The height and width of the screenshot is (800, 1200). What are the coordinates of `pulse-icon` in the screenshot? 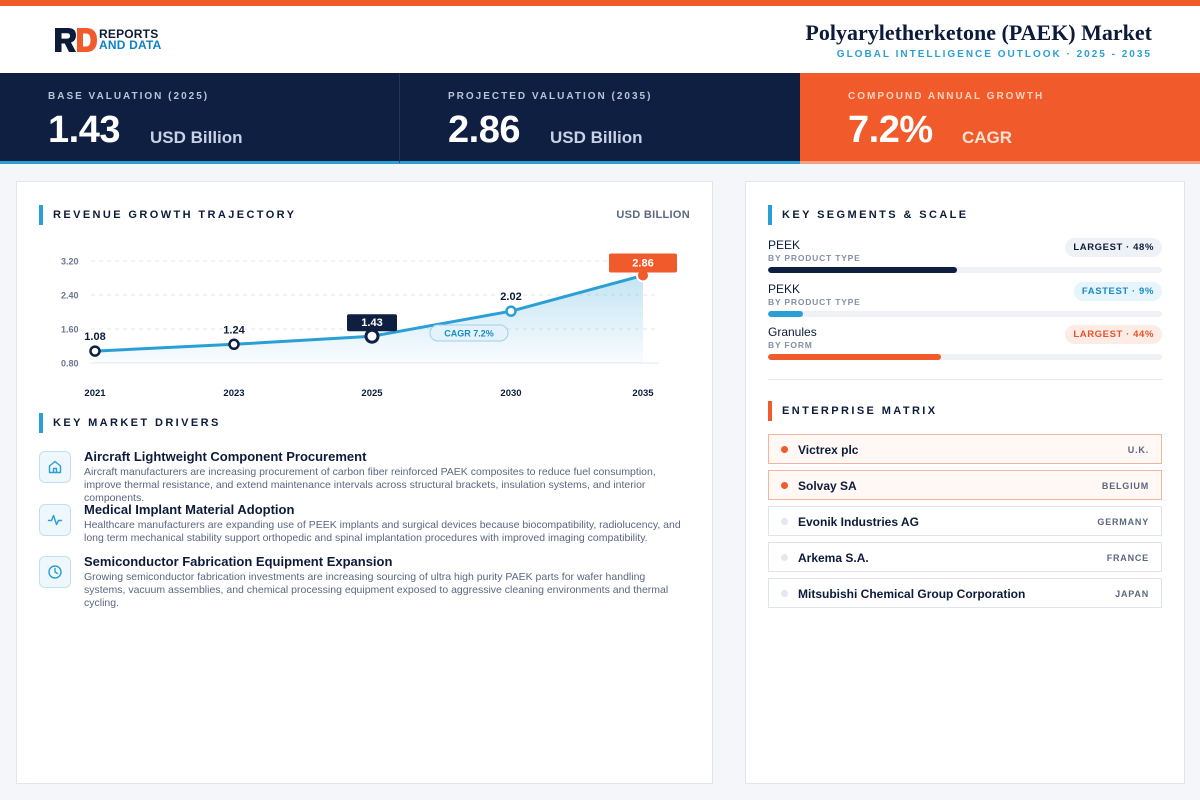 It's located at (55, 520).